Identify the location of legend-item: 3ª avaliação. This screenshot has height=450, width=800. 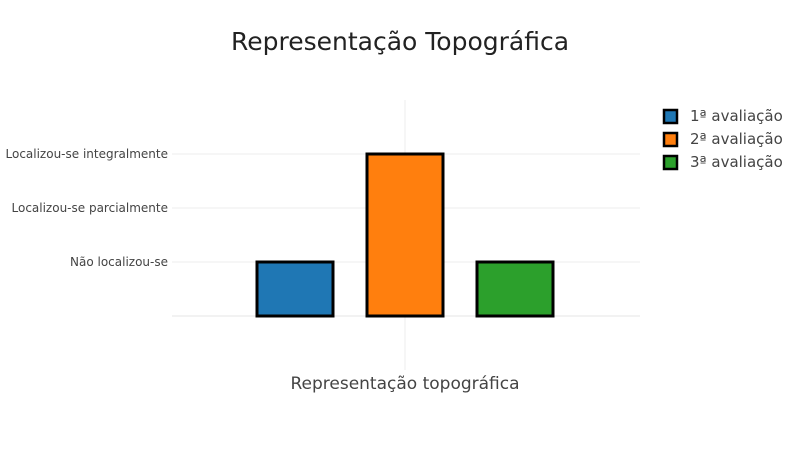
(722, 162).